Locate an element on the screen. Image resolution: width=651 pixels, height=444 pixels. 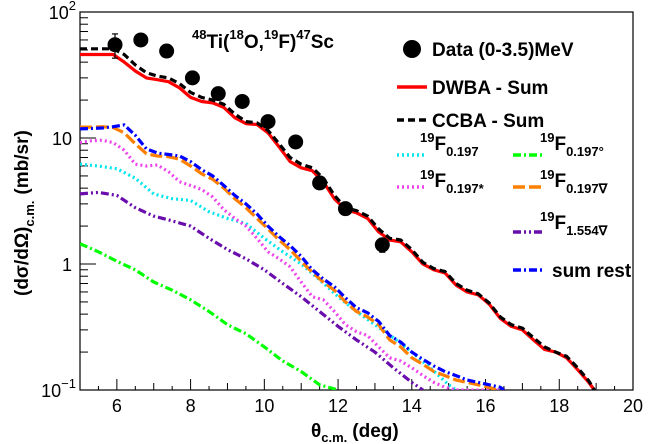
x-tick-label: 12 is located at coordinates (338, 406).